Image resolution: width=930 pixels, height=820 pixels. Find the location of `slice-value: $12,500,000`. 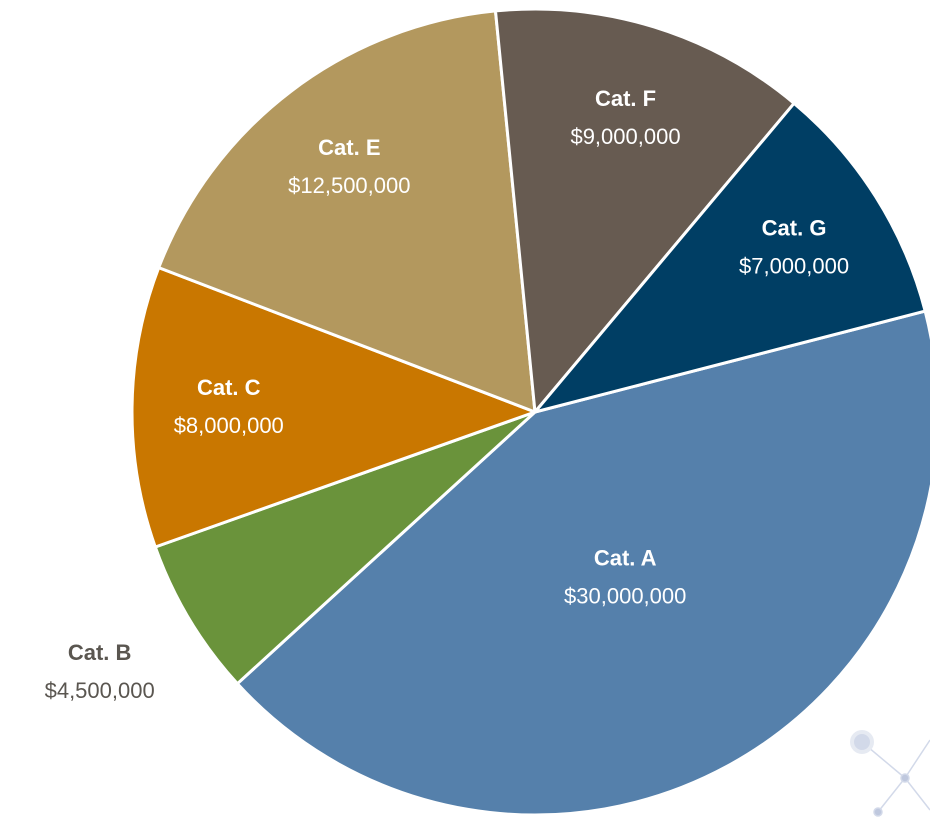

slice-value: $12,500,000 is located at coordinates (349, 185).